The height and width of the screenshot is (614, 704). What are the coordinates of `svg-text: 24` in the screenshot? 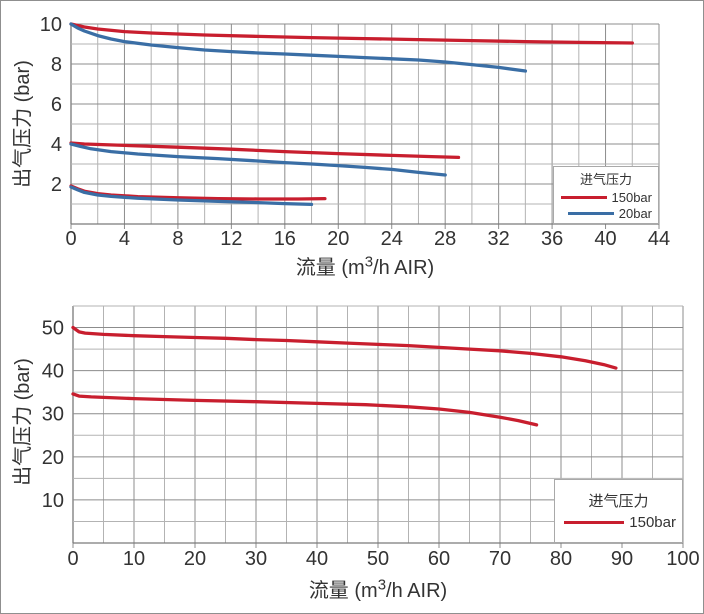 It's located at (392, 239).